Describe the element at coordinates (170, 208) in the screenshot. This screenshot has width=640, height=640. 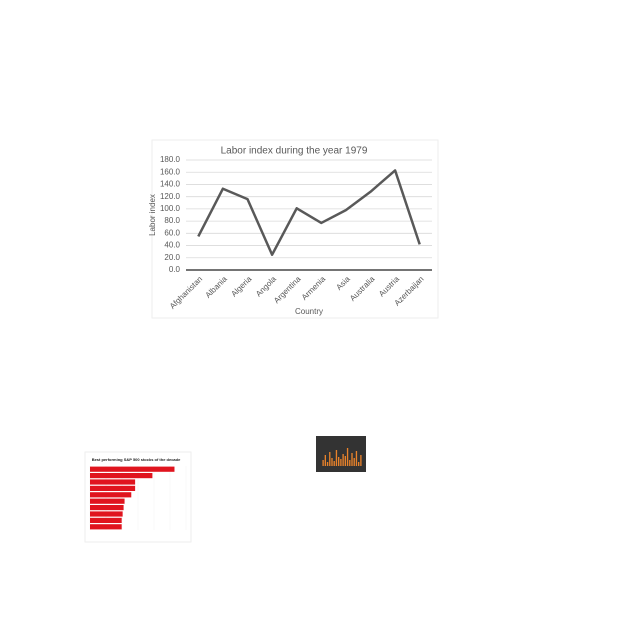
I see `y-tick-label: 100.0` at that location.